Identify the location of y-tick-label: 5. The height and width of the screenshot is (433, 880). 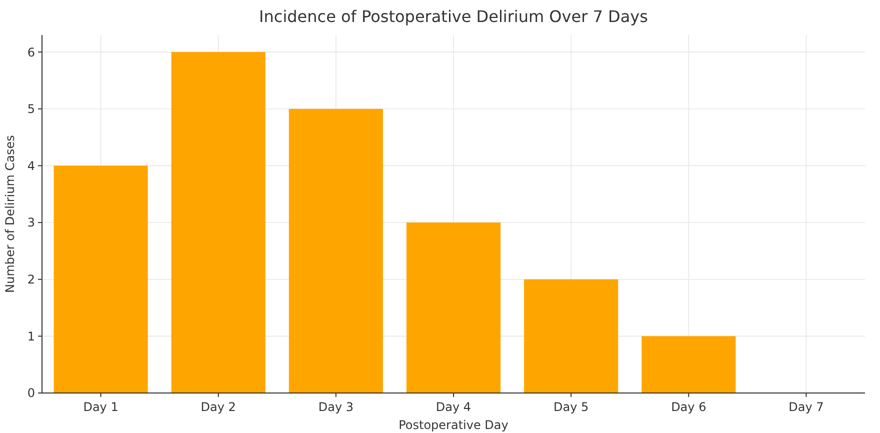
(31, 109).